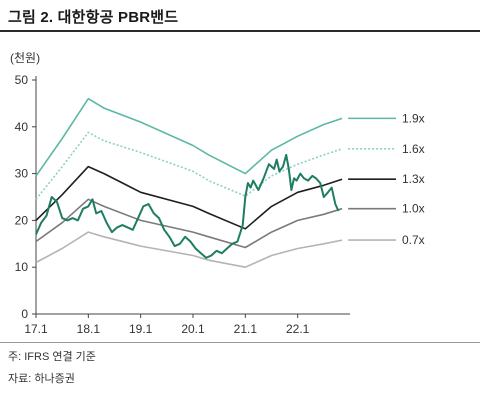  I want to click on y-tick-label: 50, so click(22, 80).